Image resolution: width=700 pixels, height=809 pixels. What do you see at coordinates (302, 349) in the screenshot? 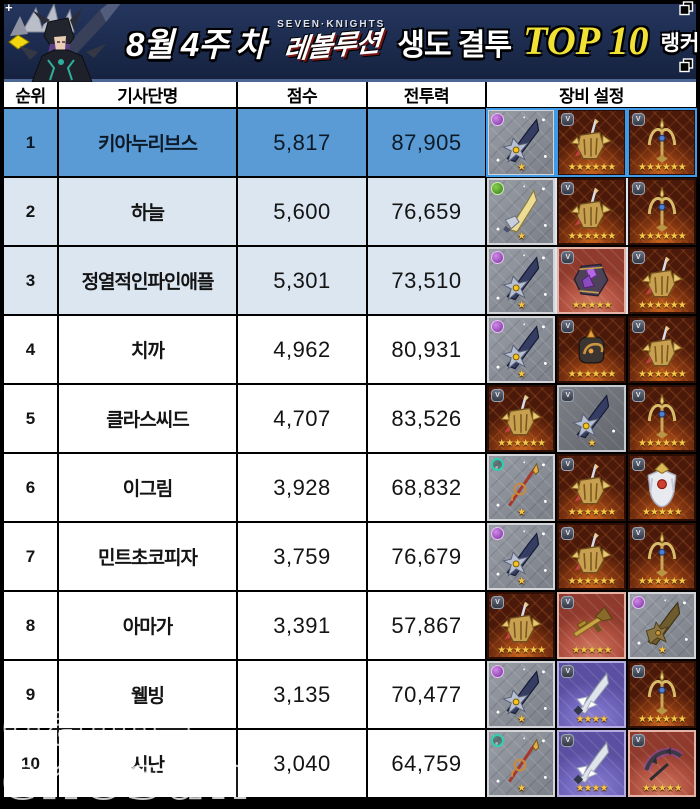
I see `score-cell: 4,962` at bounding box center [302, 349].